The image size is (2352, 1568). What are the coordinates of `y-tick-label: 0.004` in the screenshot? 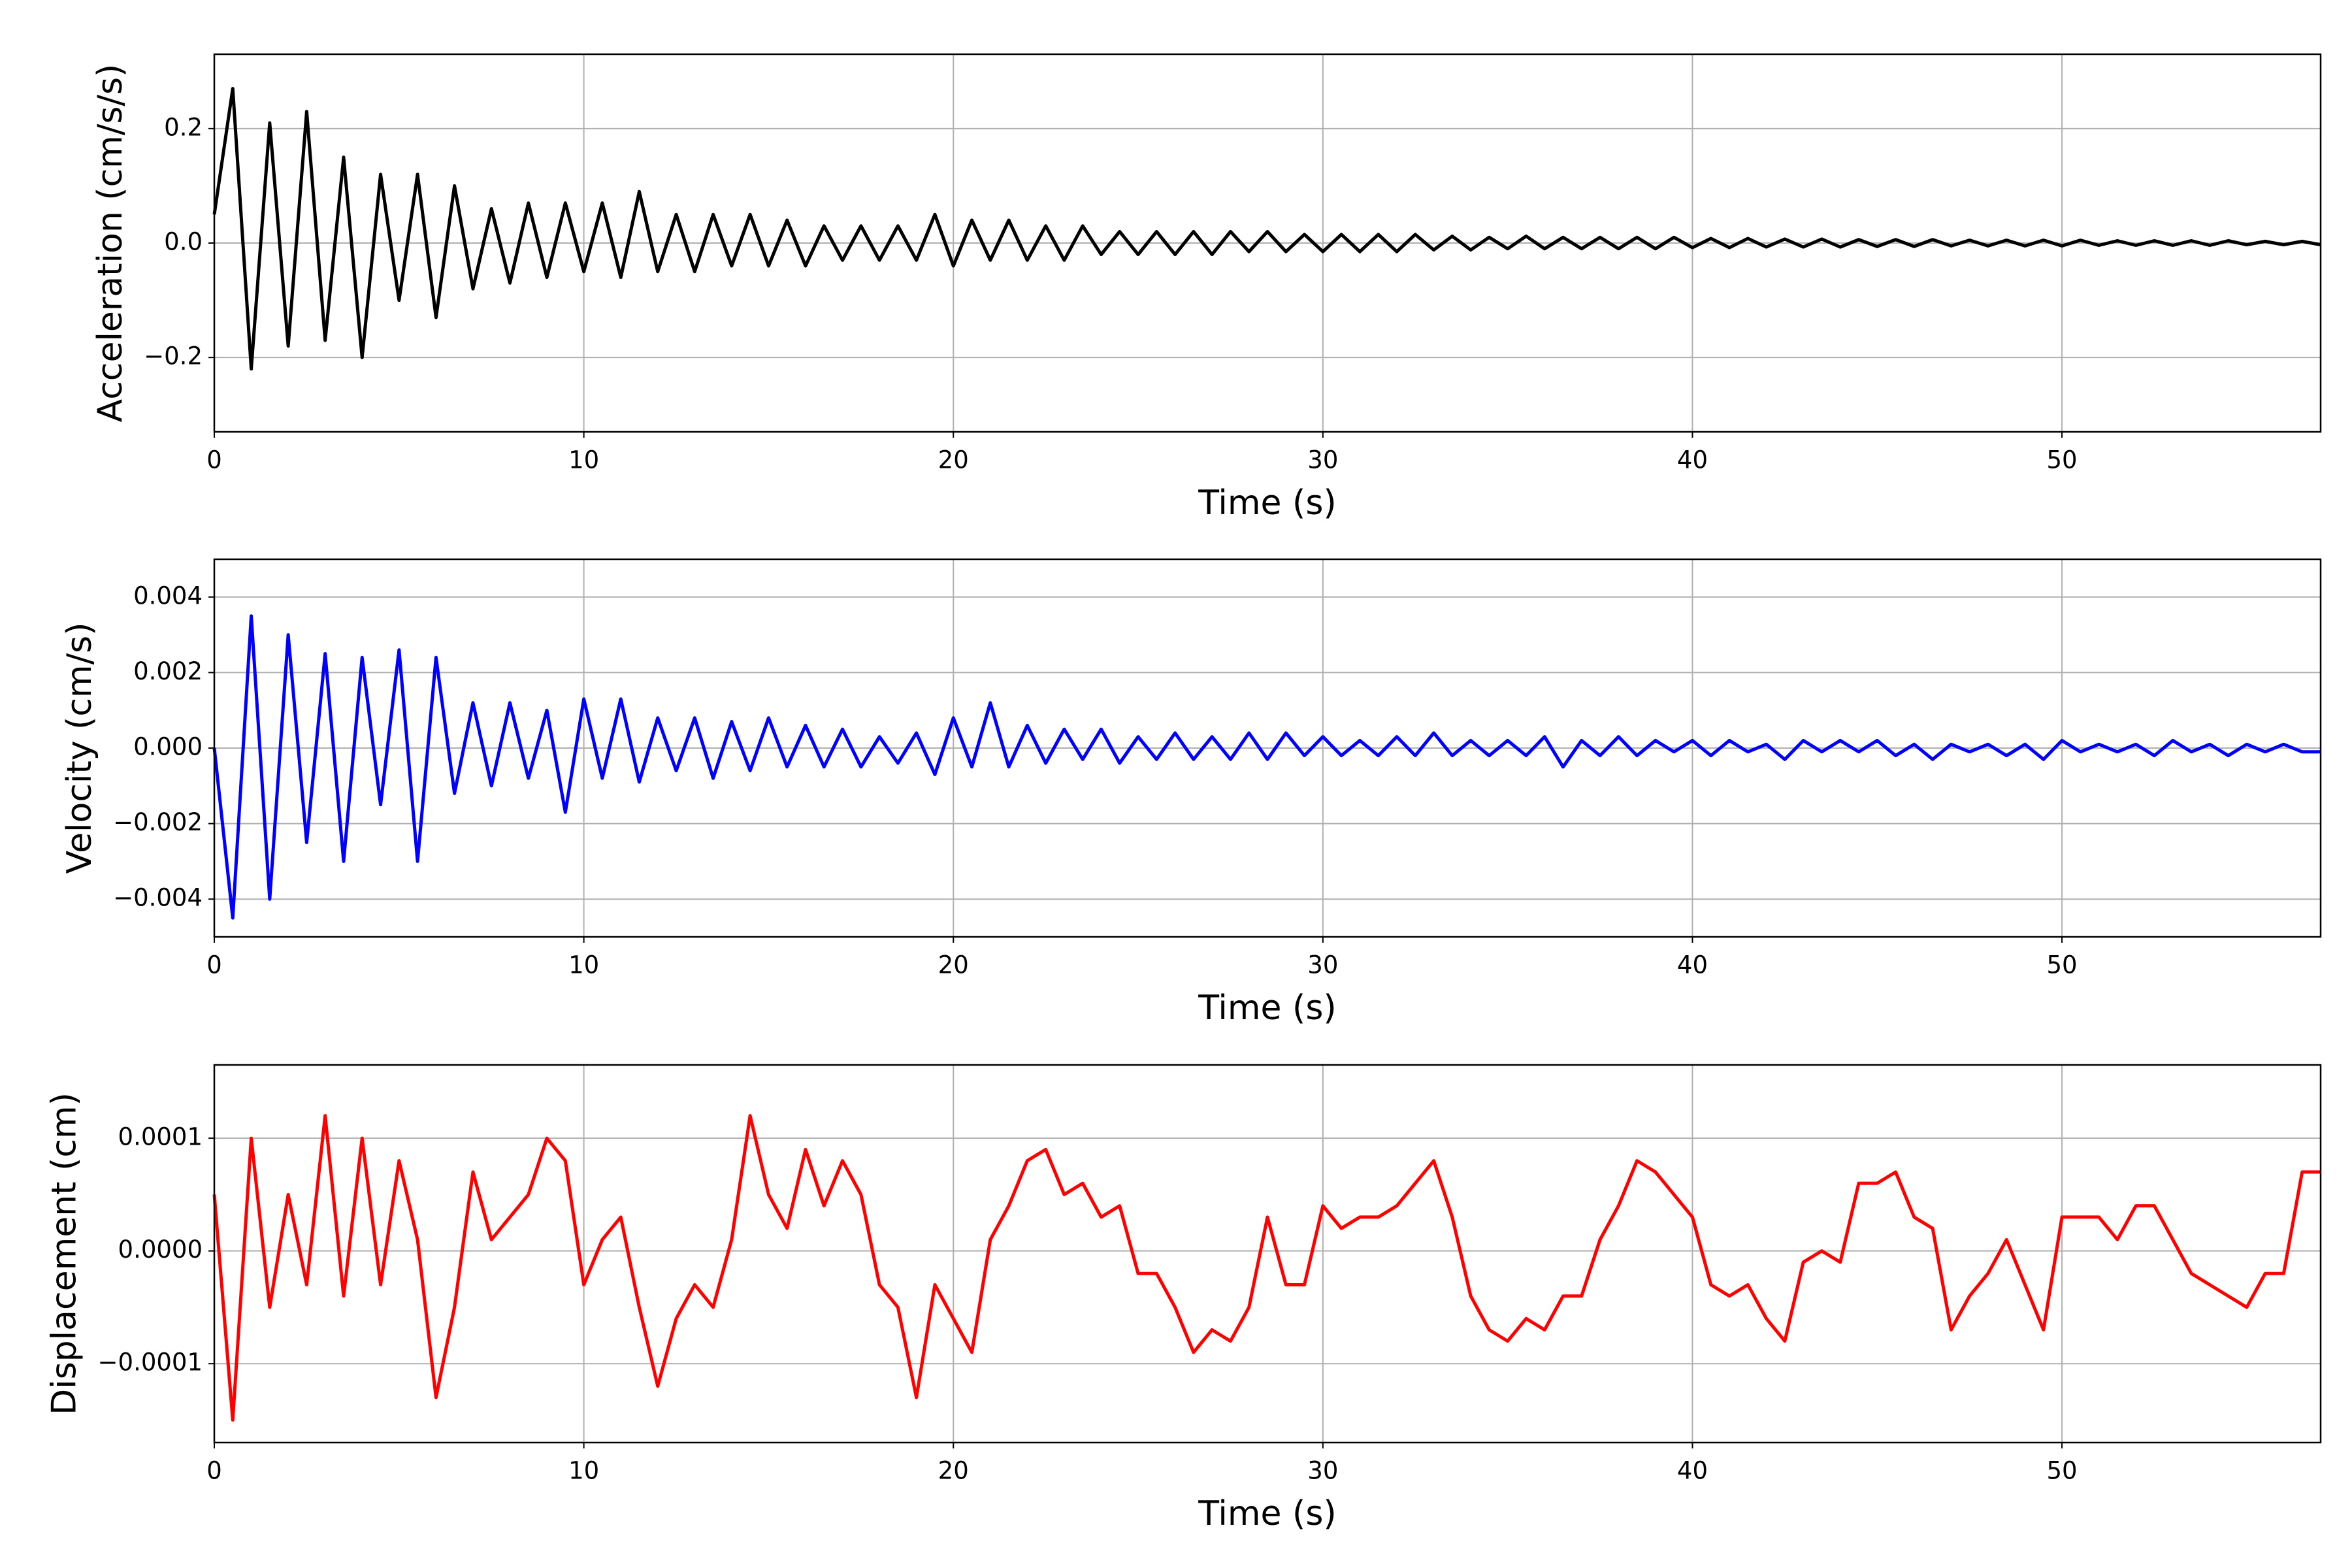 It's located at (168, 595).